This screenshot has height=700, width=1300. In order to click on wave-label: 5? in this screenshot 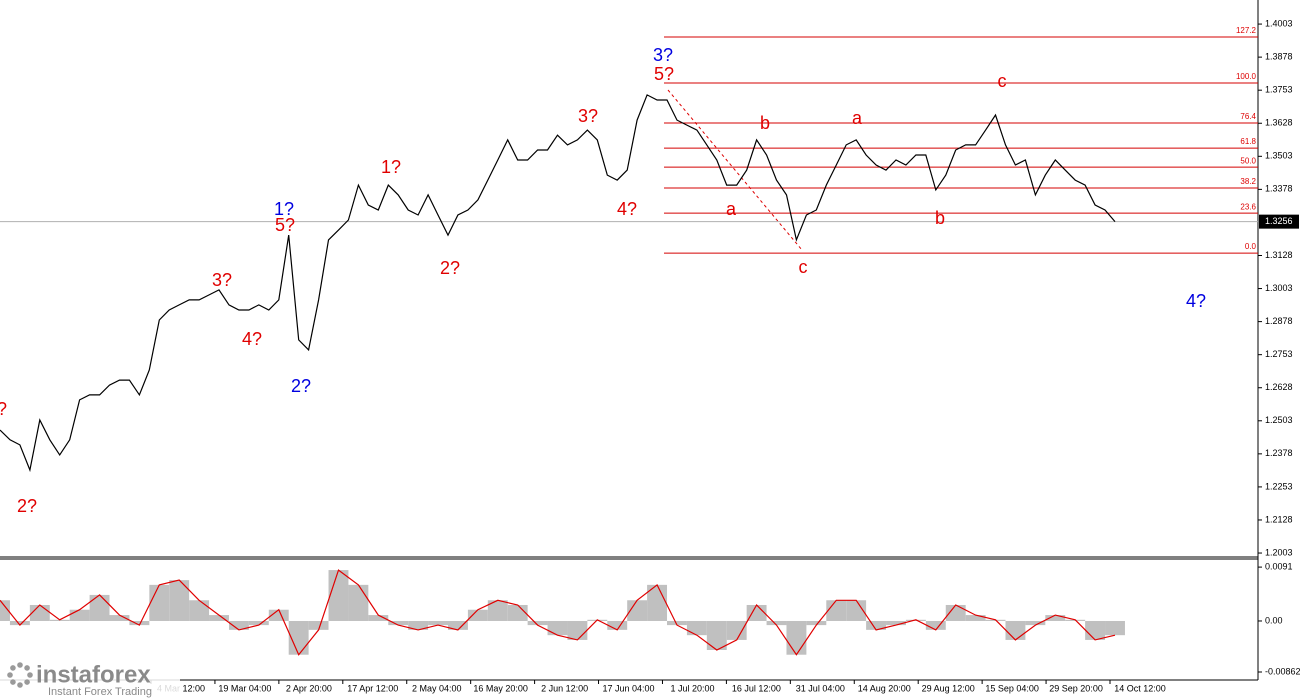, I will do `click(664, 74)`.